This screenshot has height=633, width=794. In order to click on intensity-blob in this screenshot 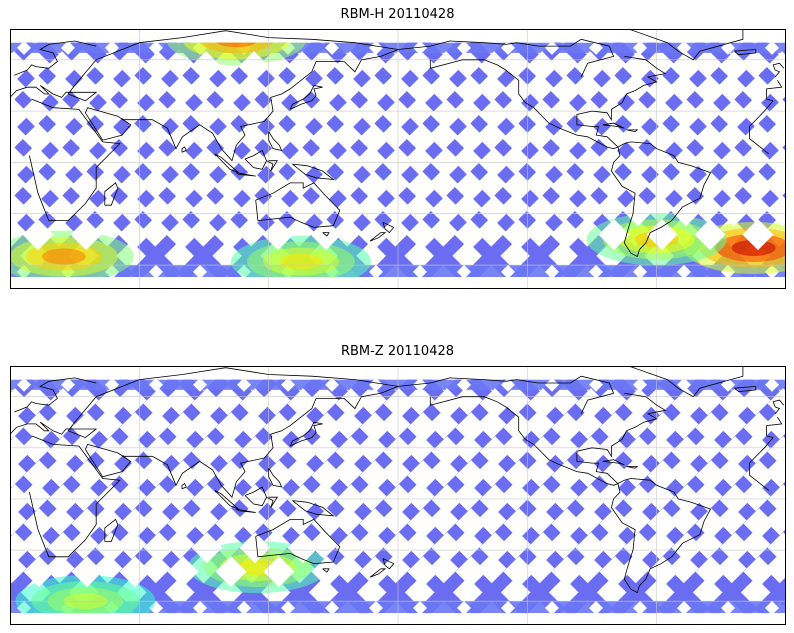, I will do `click(301, 261)`.